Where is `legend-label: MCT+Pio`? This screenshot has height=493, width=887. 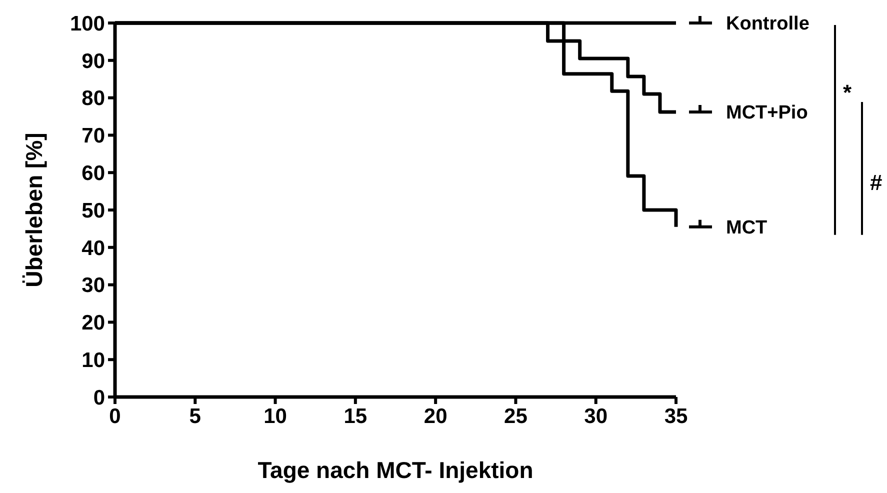 legend-label: MCT+Pio is located at coordinates (767, 113).